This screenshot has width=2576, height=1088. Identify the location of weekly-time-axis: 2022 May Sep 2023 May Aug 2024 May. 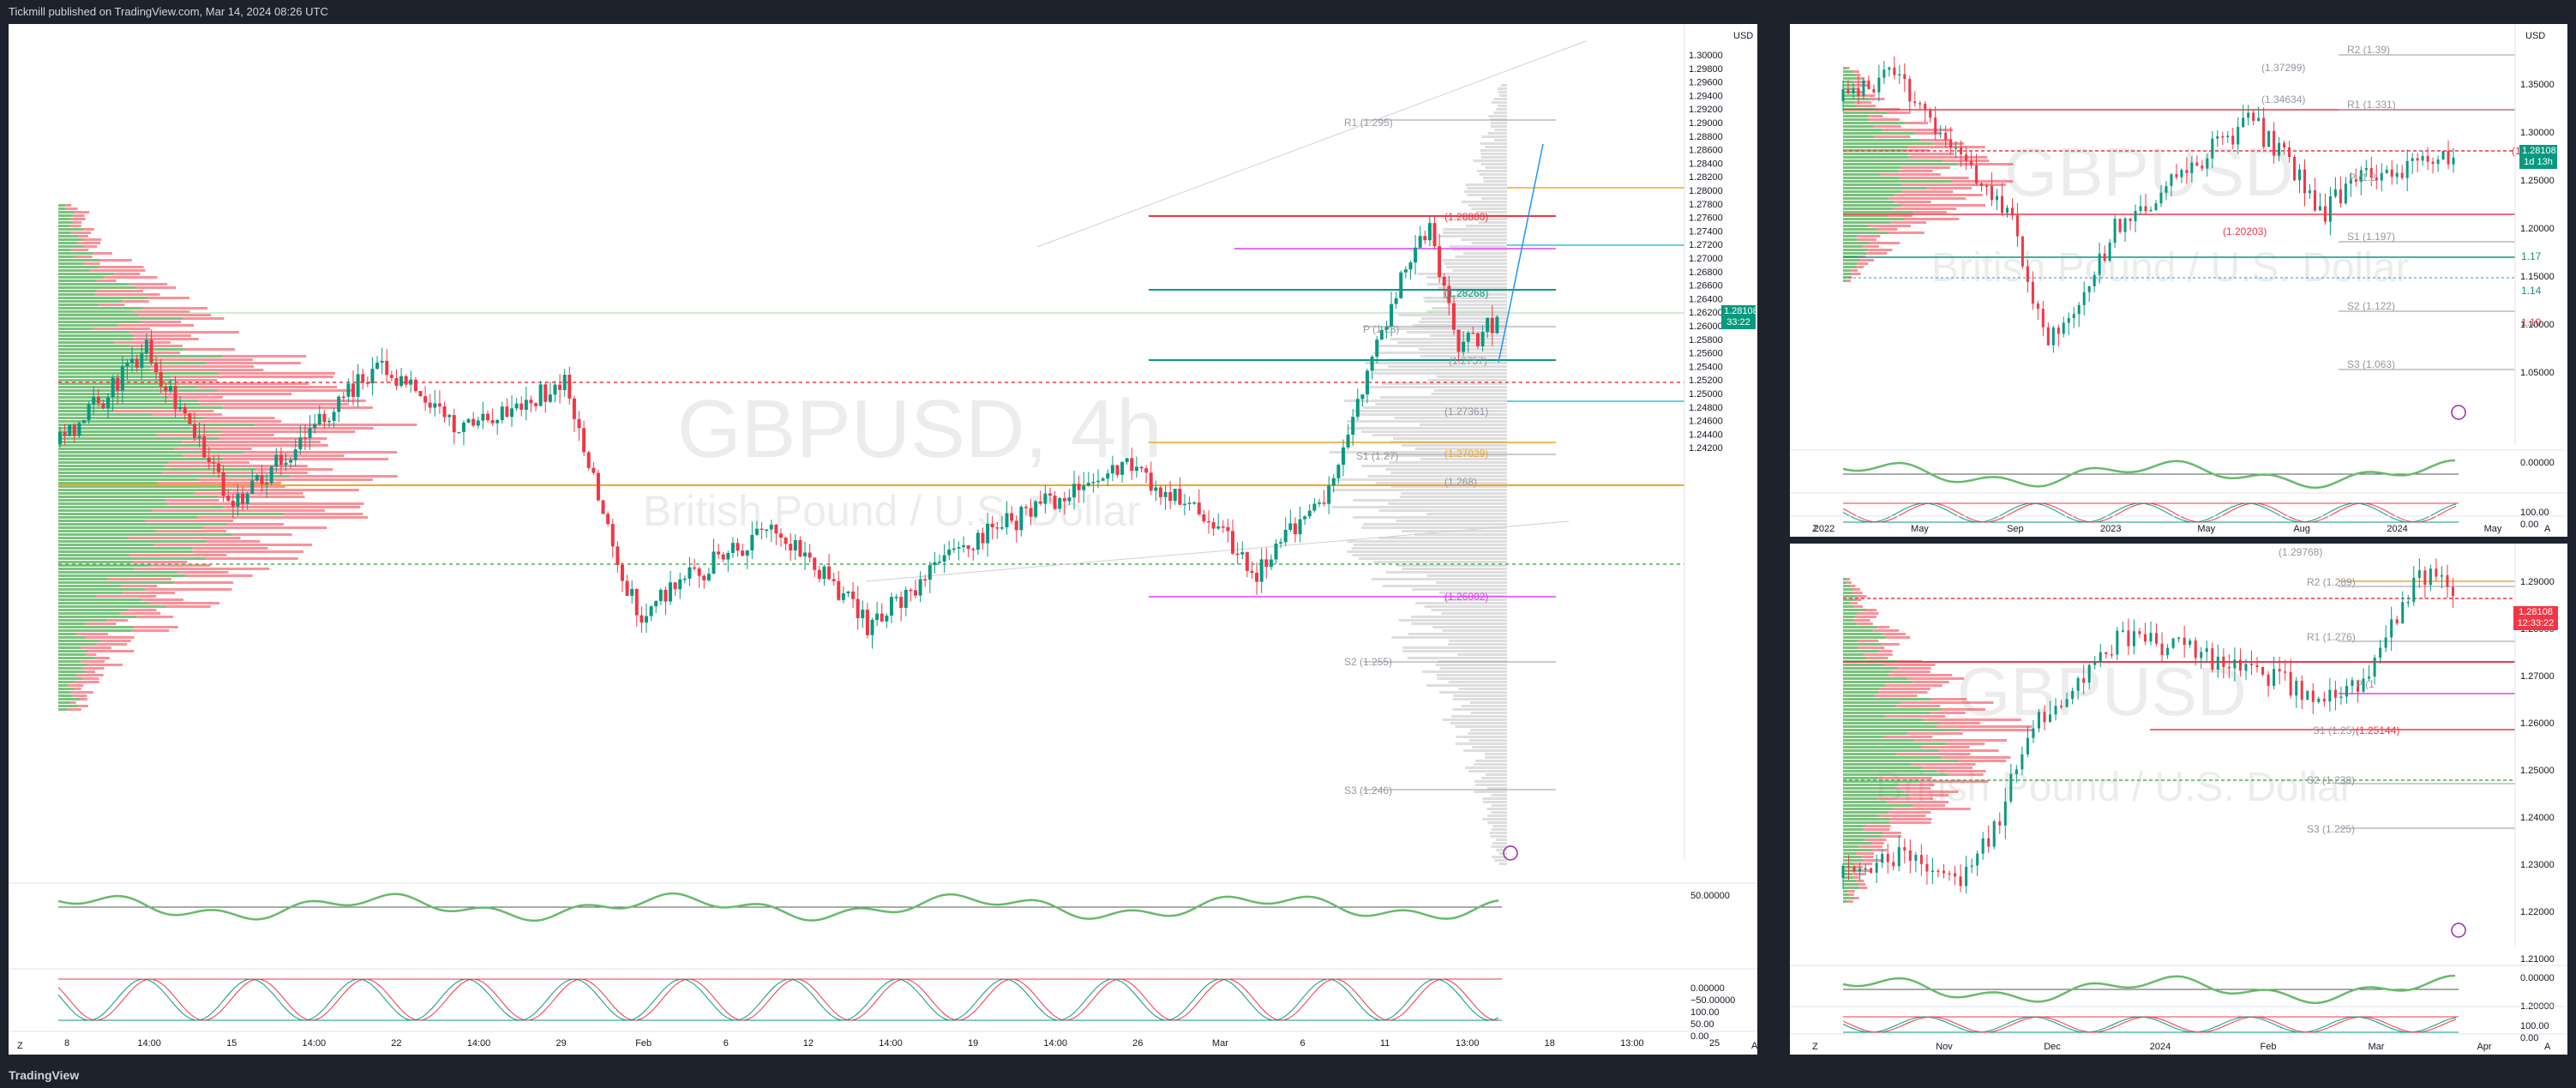
(2178, 524).